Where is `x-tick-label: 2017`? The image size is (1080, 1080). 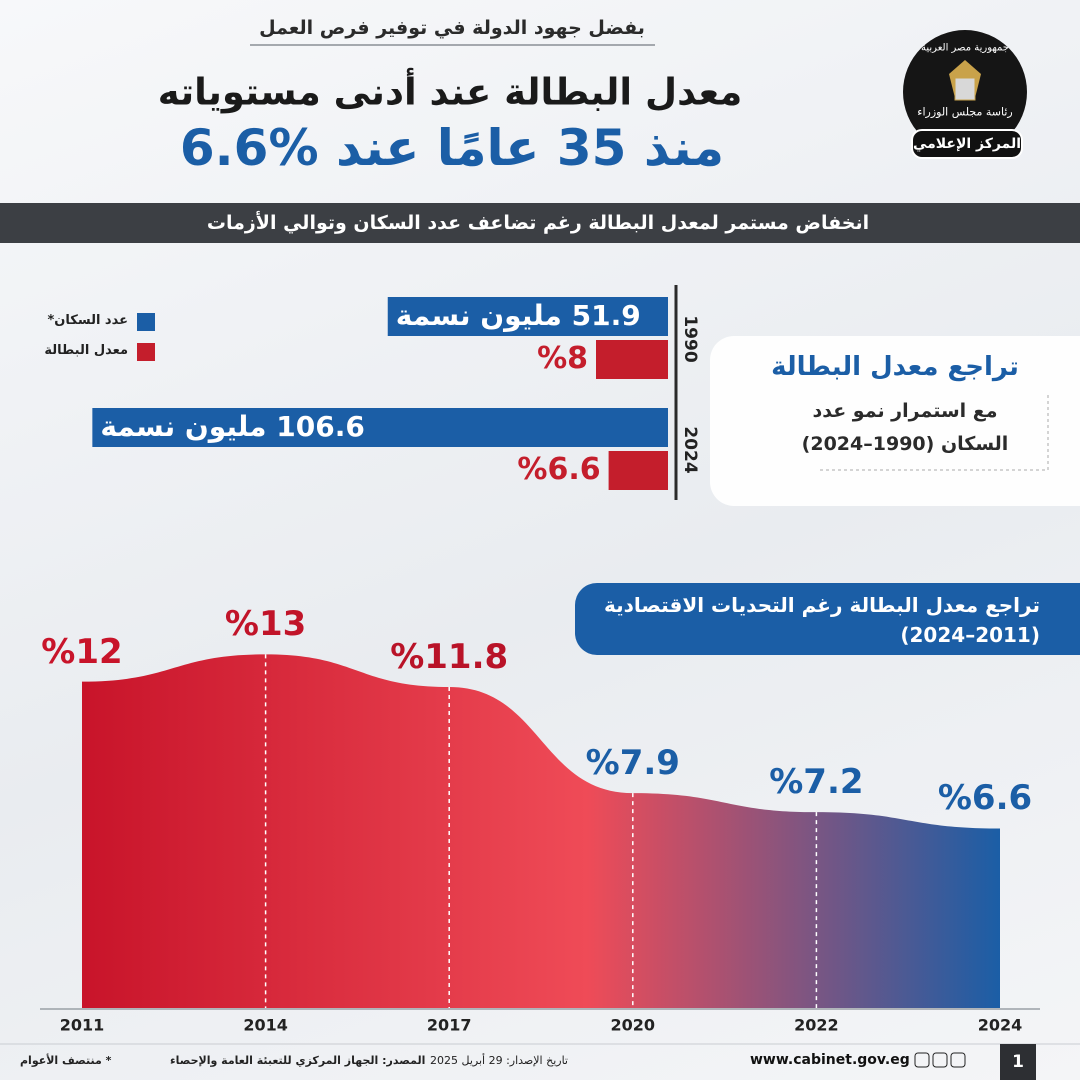 x-tick-label: 2017 is located at coordinates (449, 1025).